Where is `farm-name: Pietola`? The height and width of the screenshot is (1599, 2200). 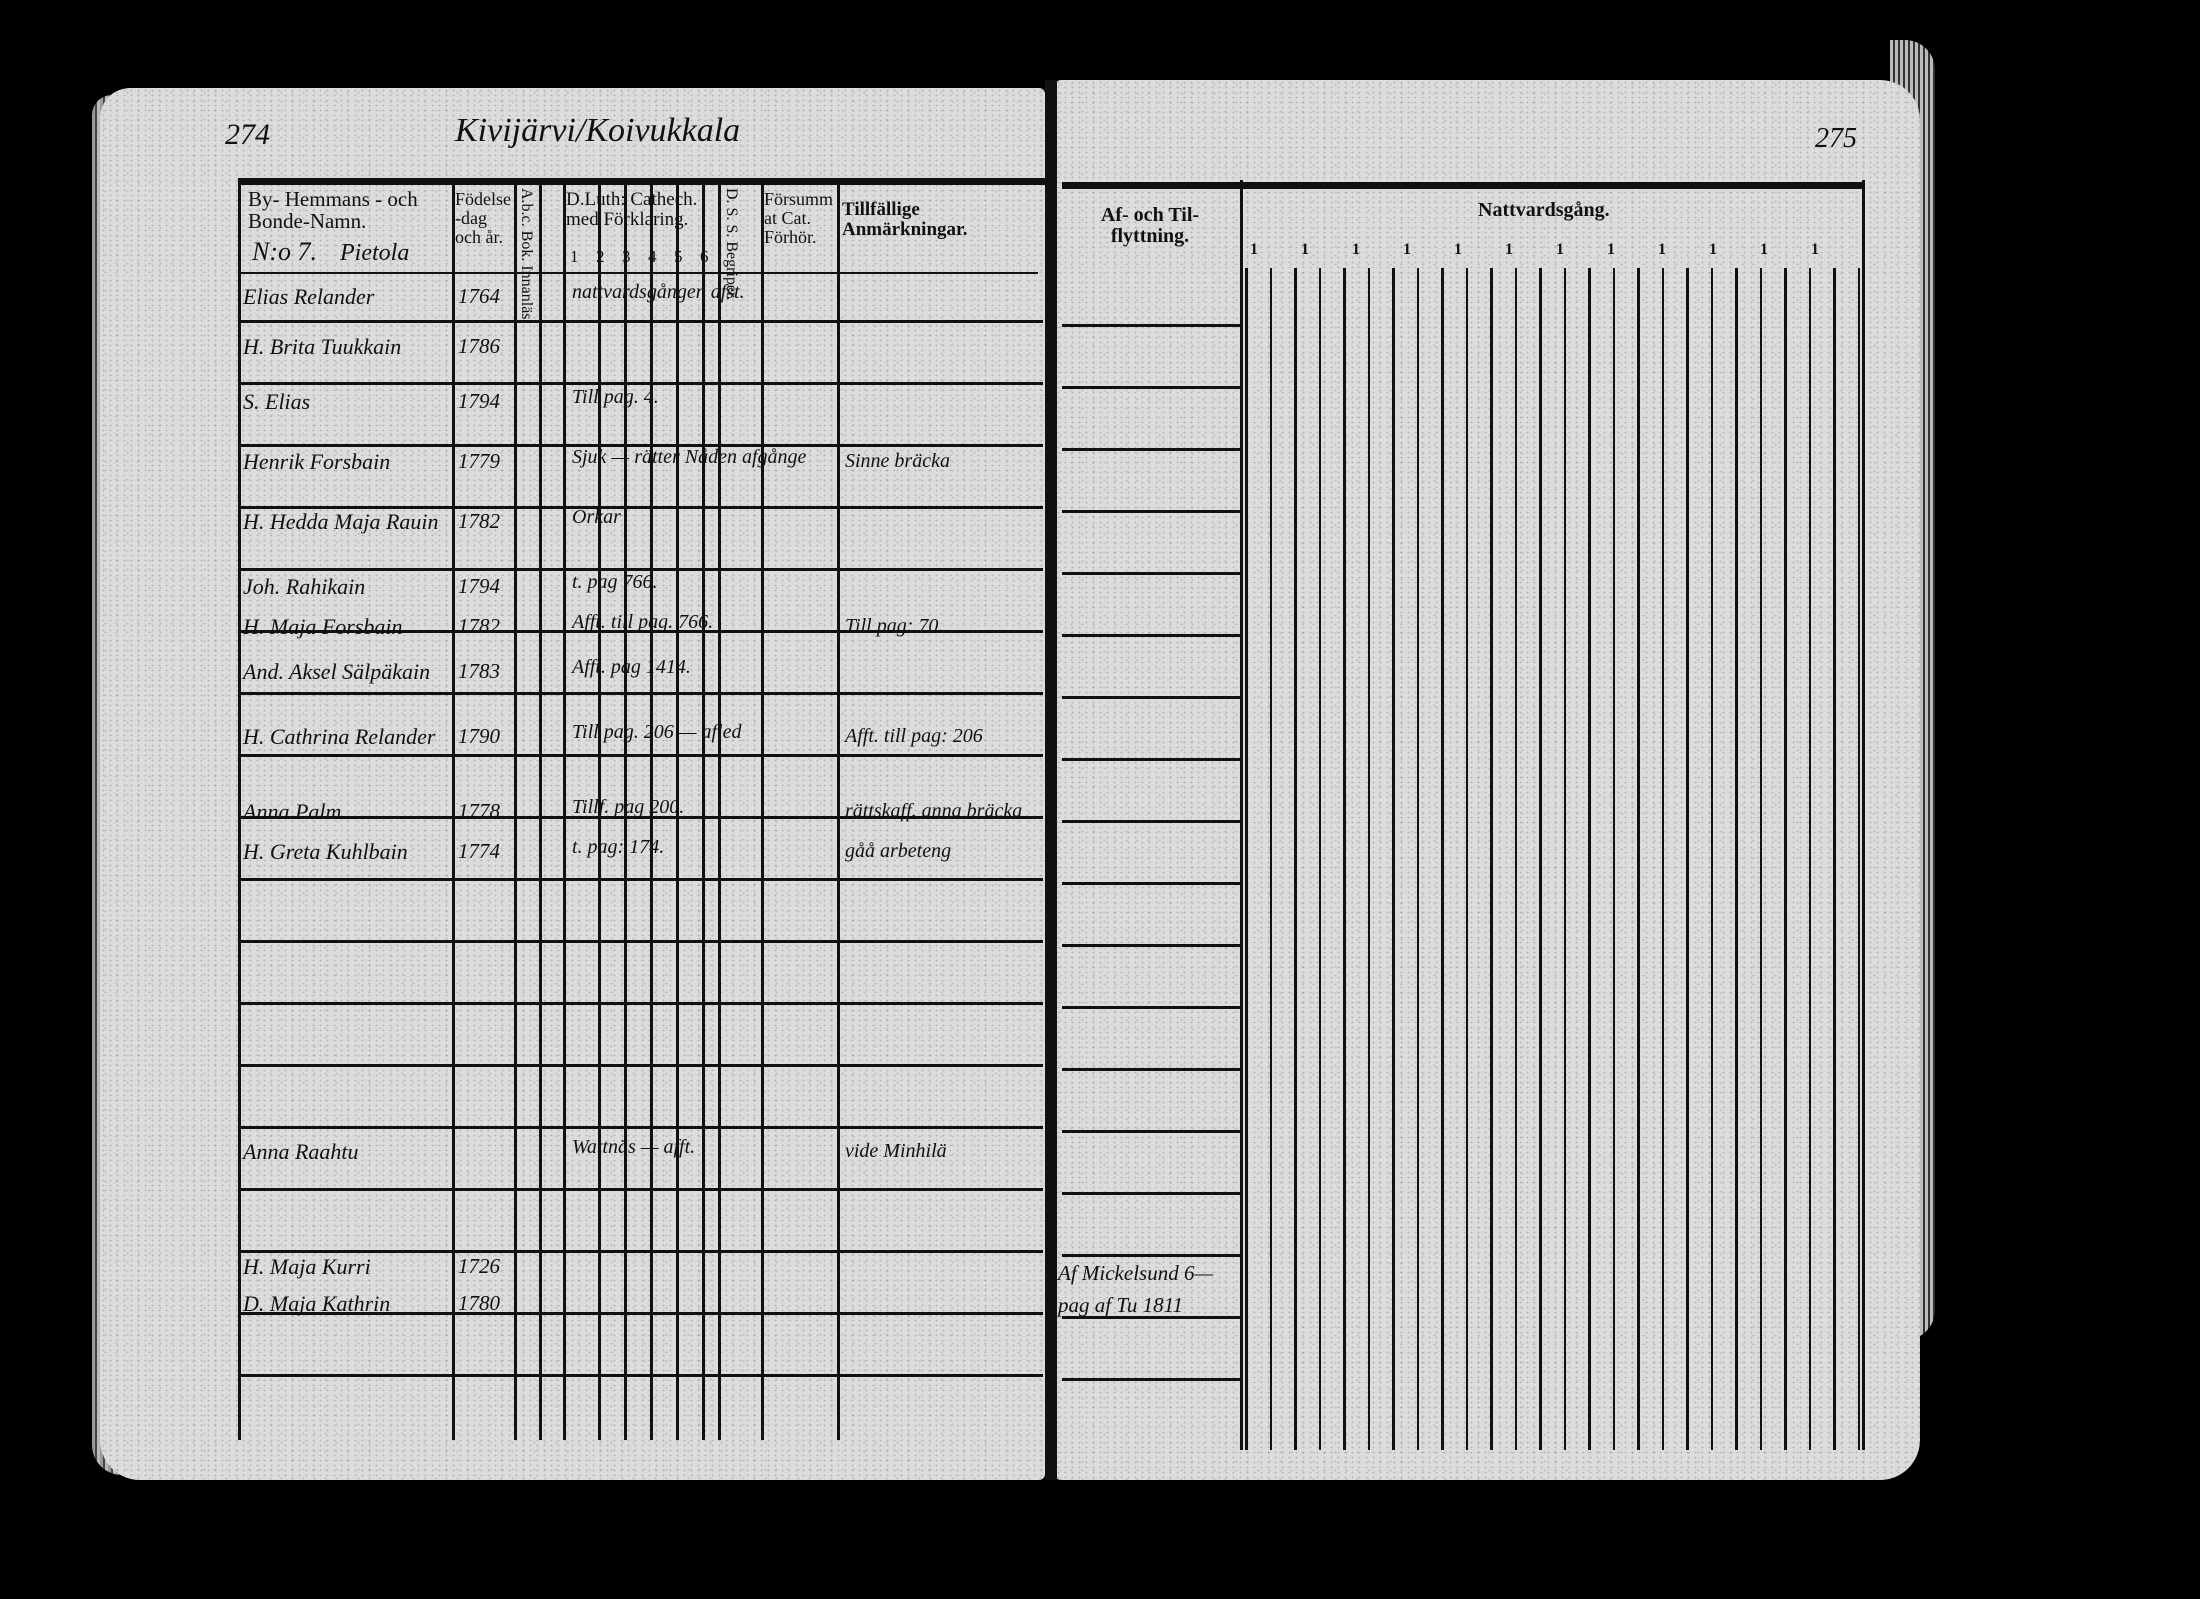
farm-name: Pietola is located at coordinates (375, 253).